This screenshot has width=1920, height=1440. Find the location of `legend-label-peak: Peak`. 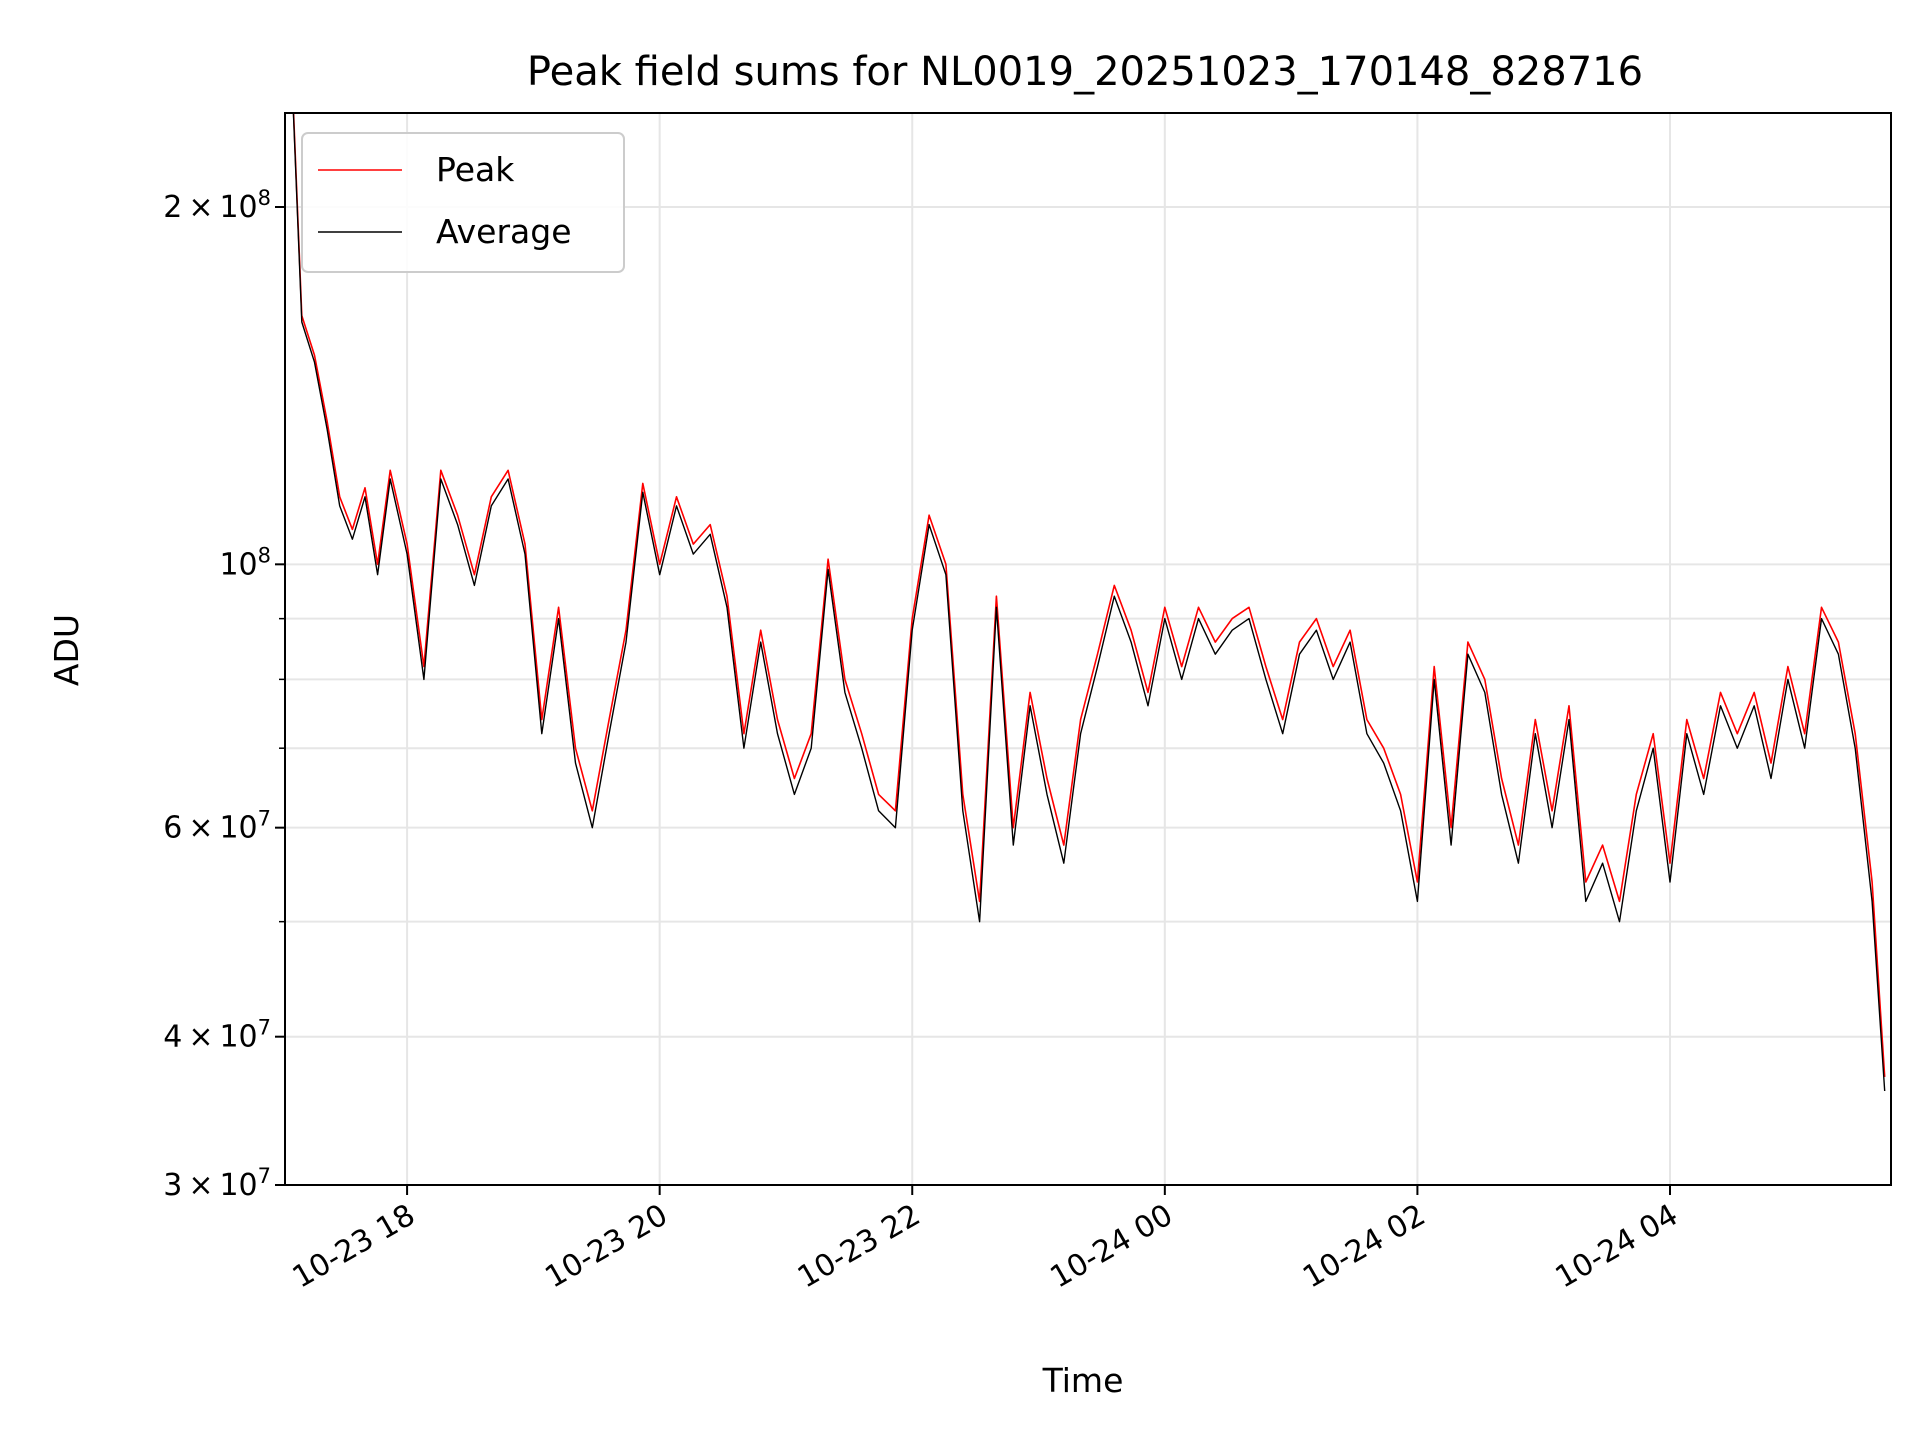

legend-label-peak: Peak is located at coordinates (475, 169).